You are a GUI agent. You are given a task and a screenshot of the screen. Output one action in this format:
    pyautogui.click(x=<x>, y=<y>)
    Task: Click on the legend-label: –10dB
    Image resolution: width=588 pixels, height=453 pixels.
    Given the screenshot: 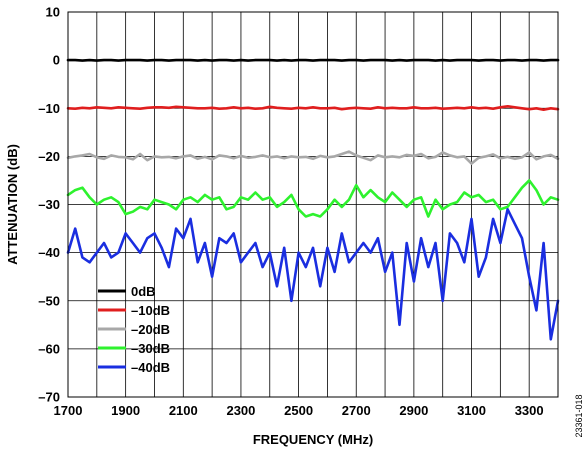 What is the action you would take?
    pyautogui.click(x=150, y=310)
    